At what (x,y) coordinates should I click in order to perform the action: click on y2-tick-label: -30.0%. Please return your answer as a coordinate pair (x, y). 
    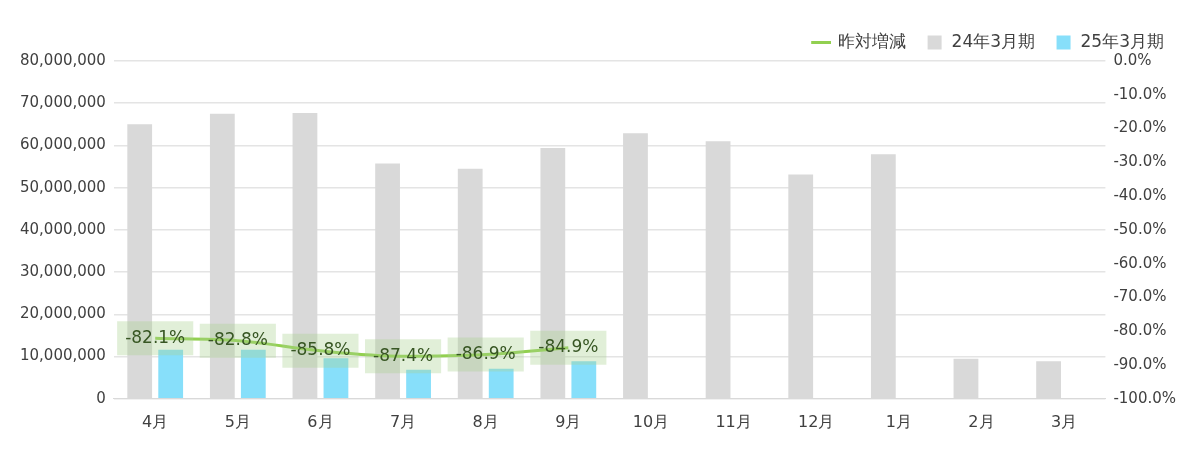
    Looking at the image, I should click on (1140, 161).